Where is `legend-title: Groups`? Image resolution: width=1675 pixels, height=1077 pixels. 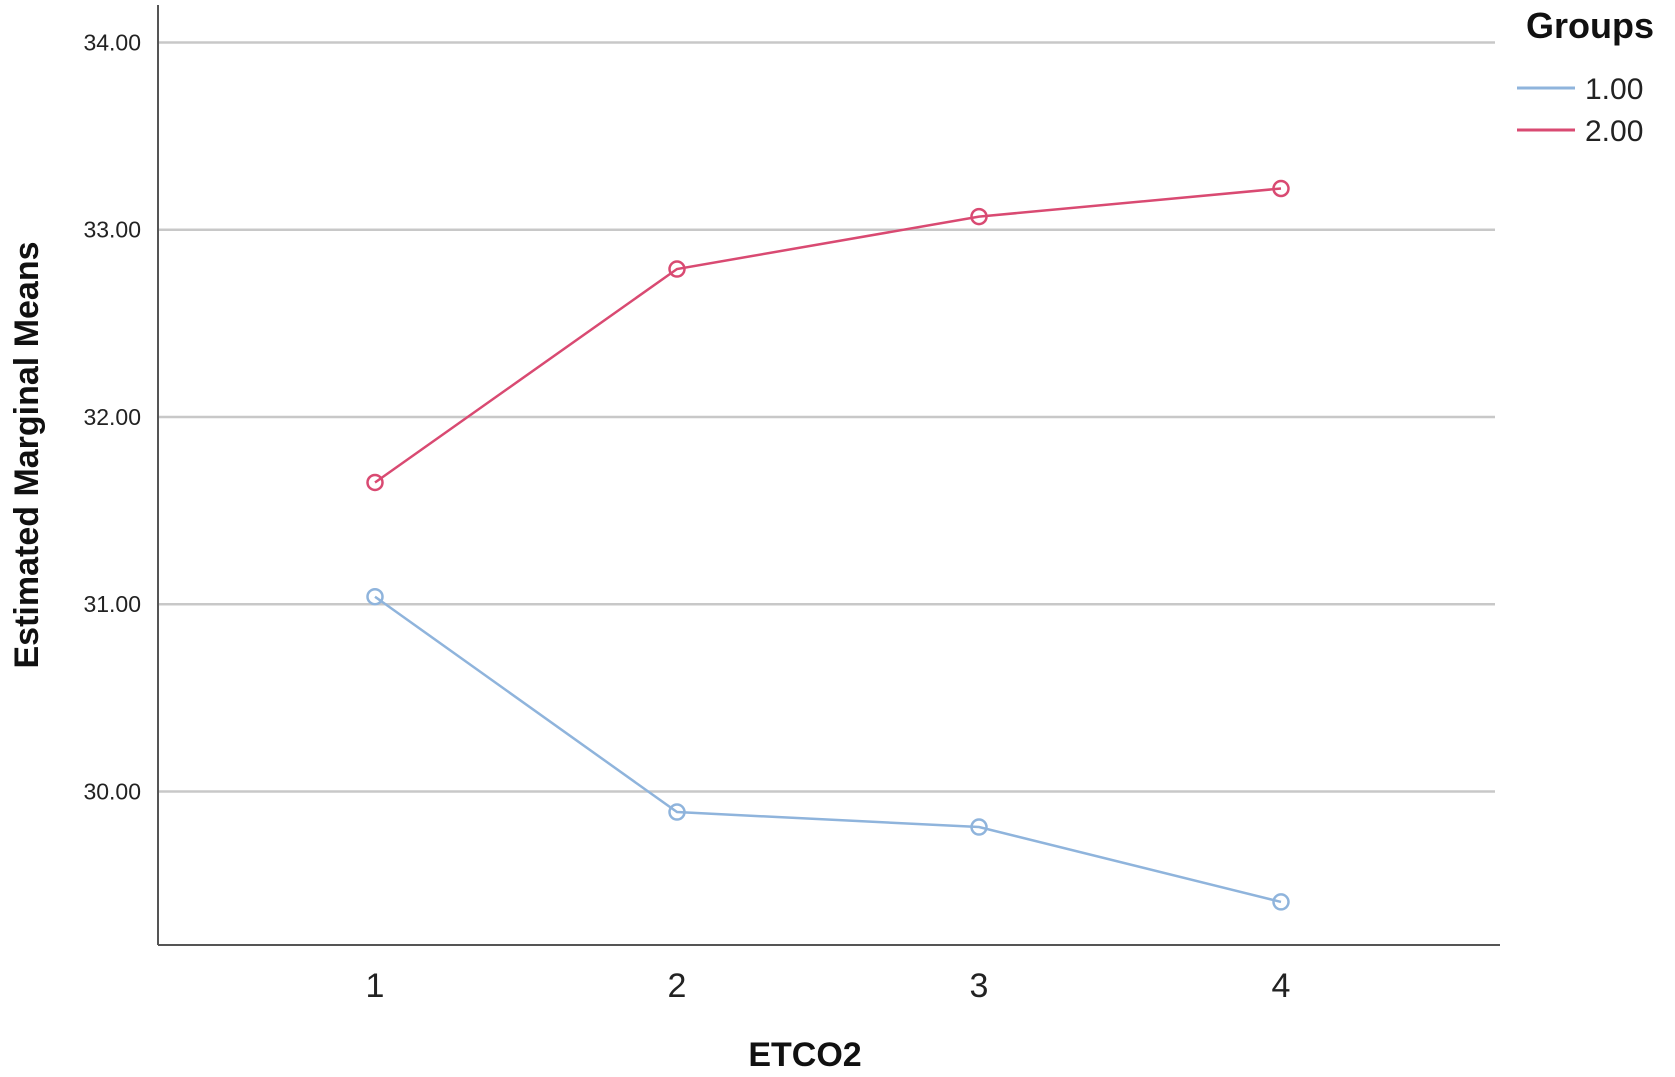
legend-title: Groups is located at coordinates (1590, 25).